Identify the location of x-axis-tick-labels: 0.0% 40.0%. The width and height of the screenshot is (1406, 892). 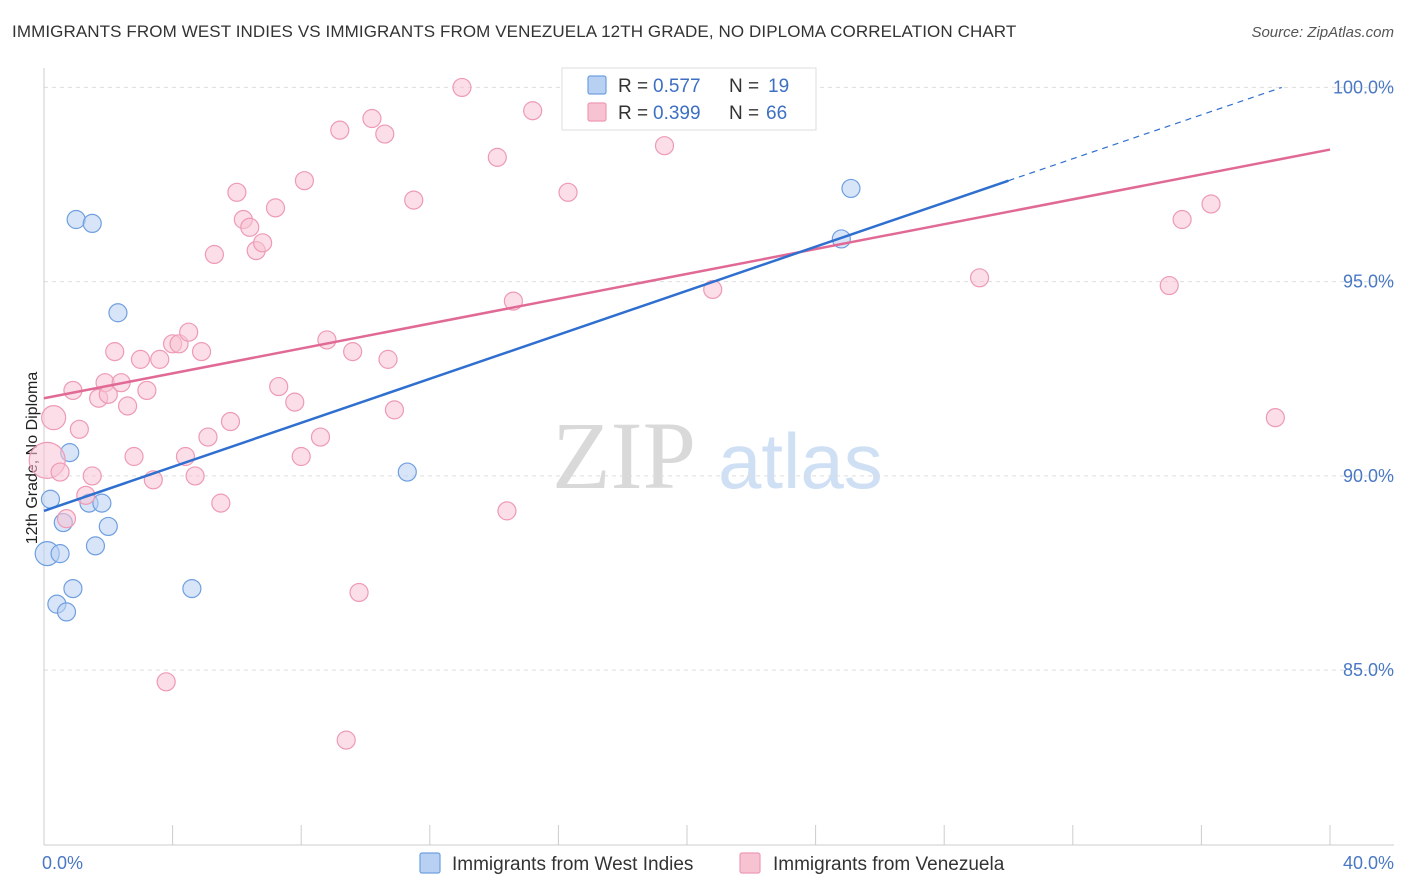
(718, 863).